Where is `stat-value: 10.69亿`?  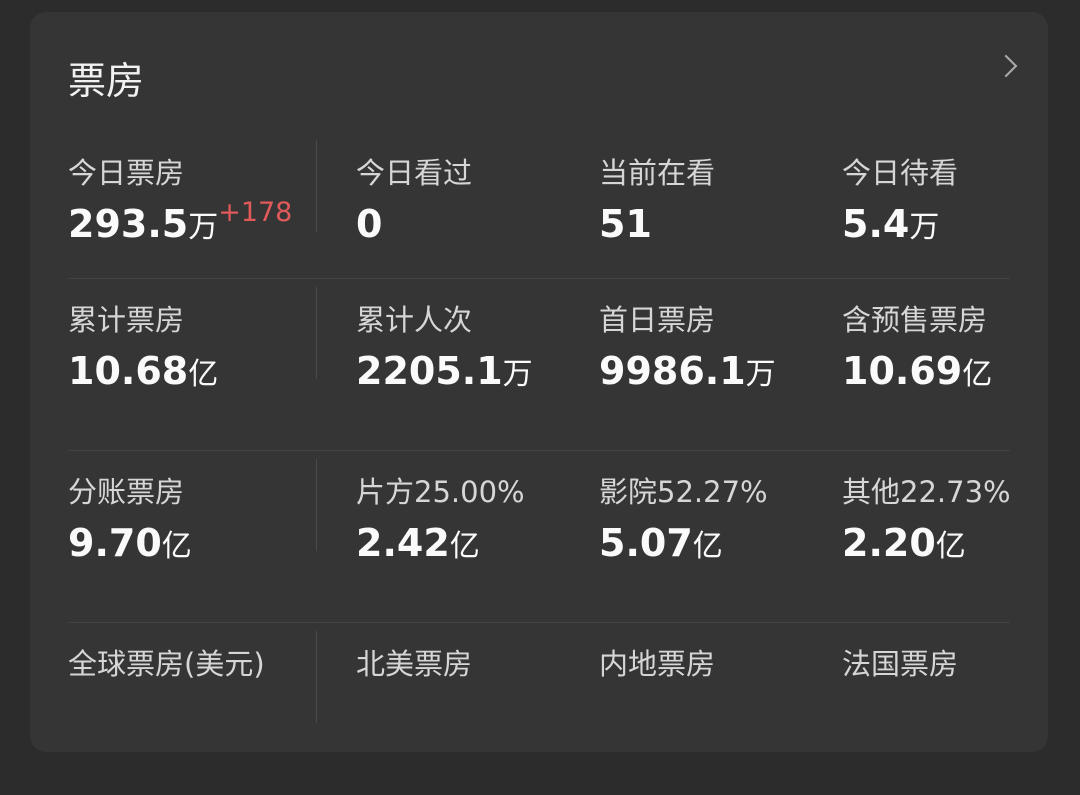 stat-value: 10.69亿 is located at coordinates (917, 371).